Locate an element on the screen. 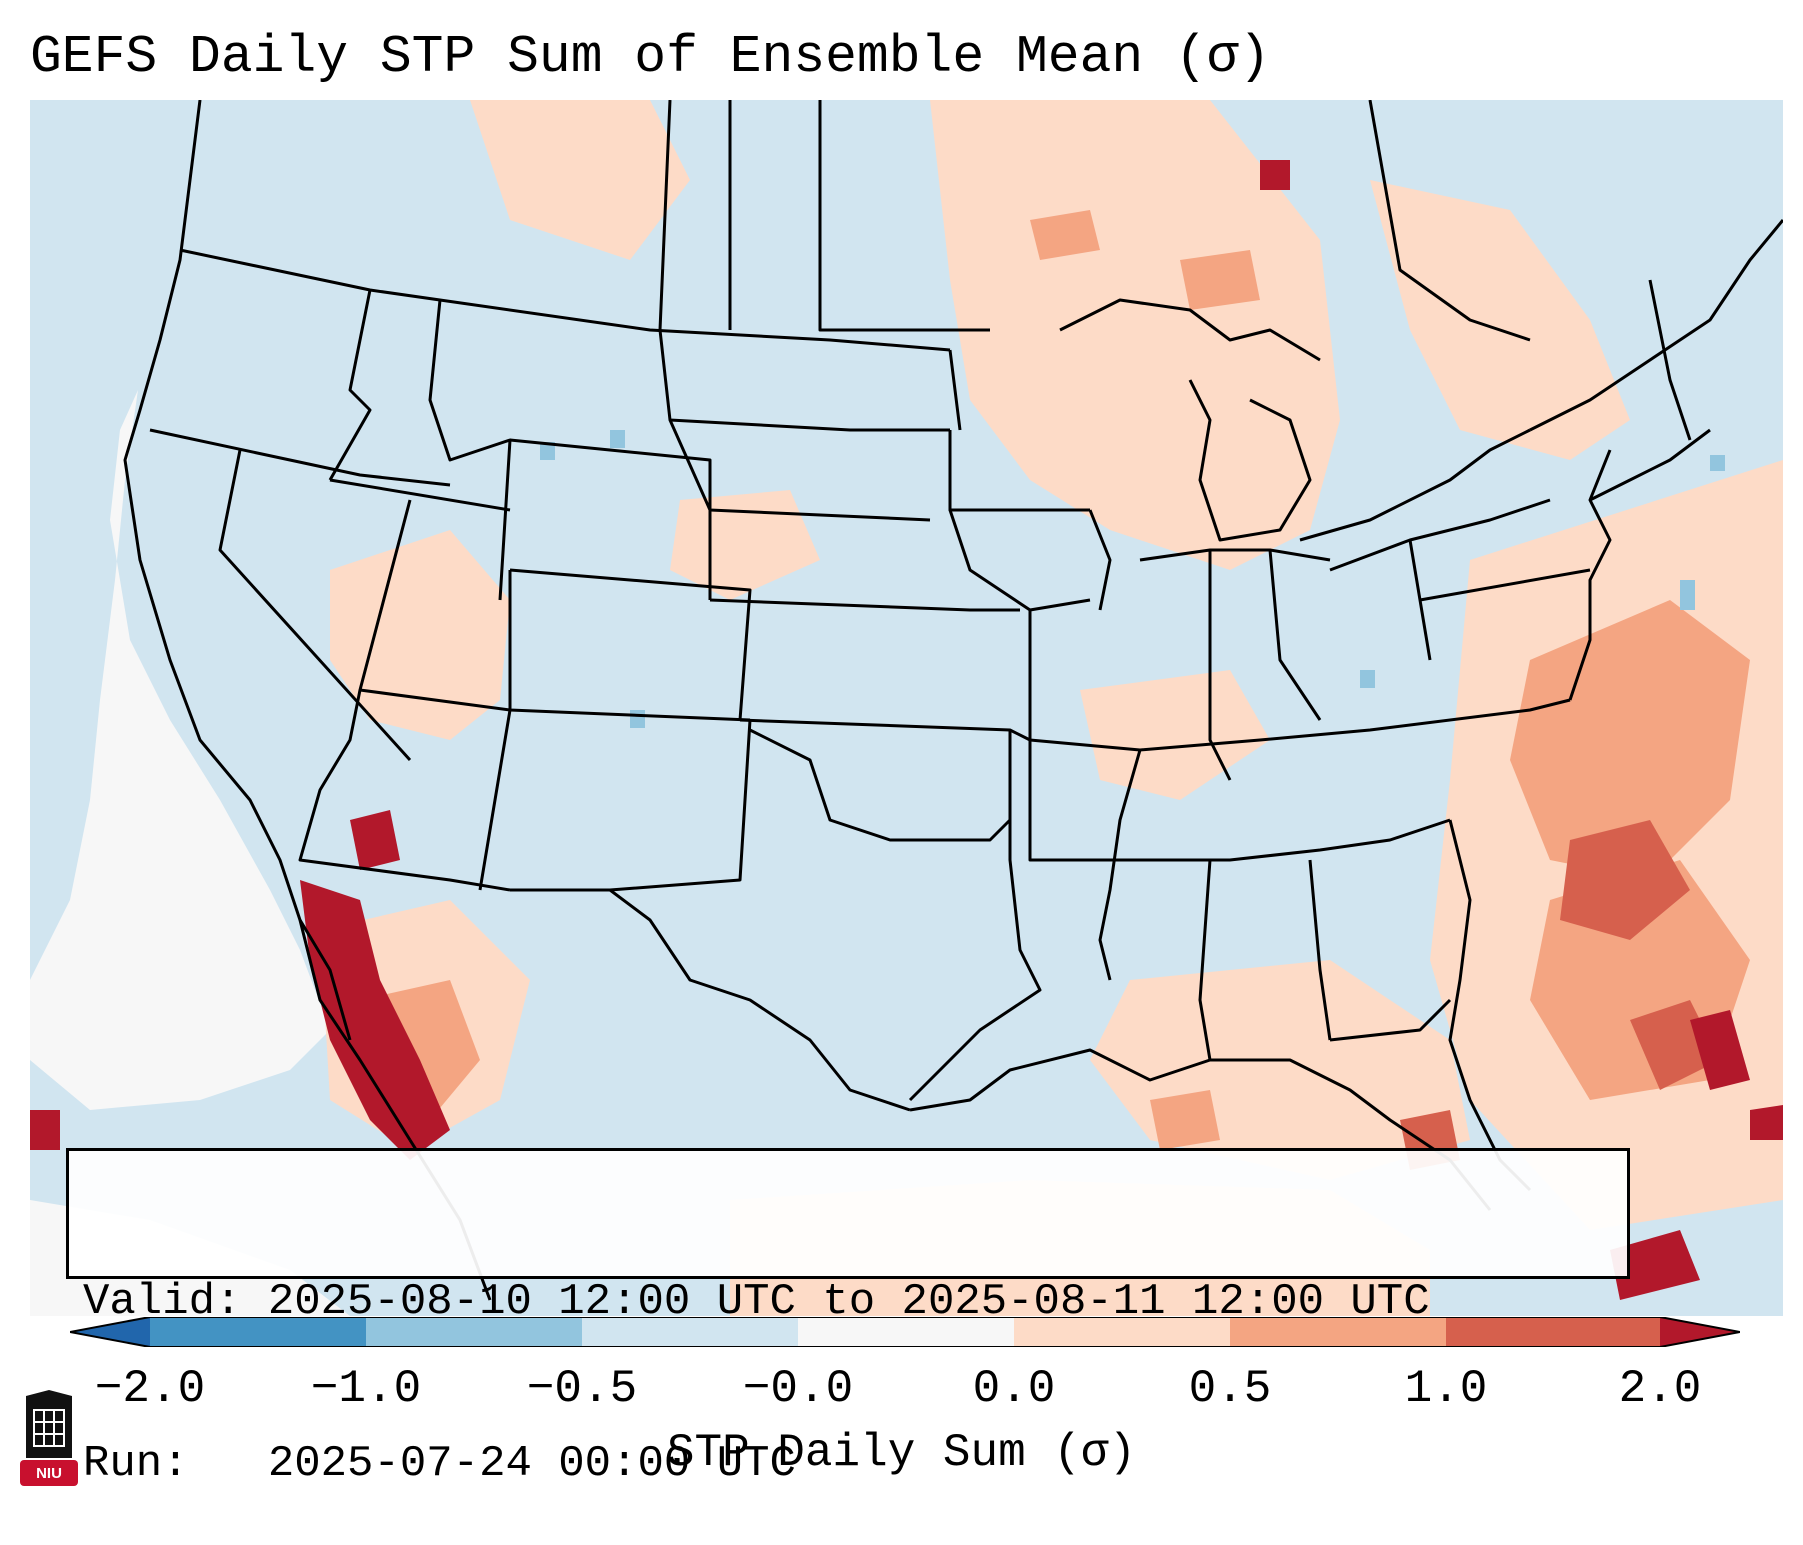 Image resolution: width=1803 pixels, height=1545 pixels. colorbar-tick-label: −0.0 is located at coordinates (798, 1389).